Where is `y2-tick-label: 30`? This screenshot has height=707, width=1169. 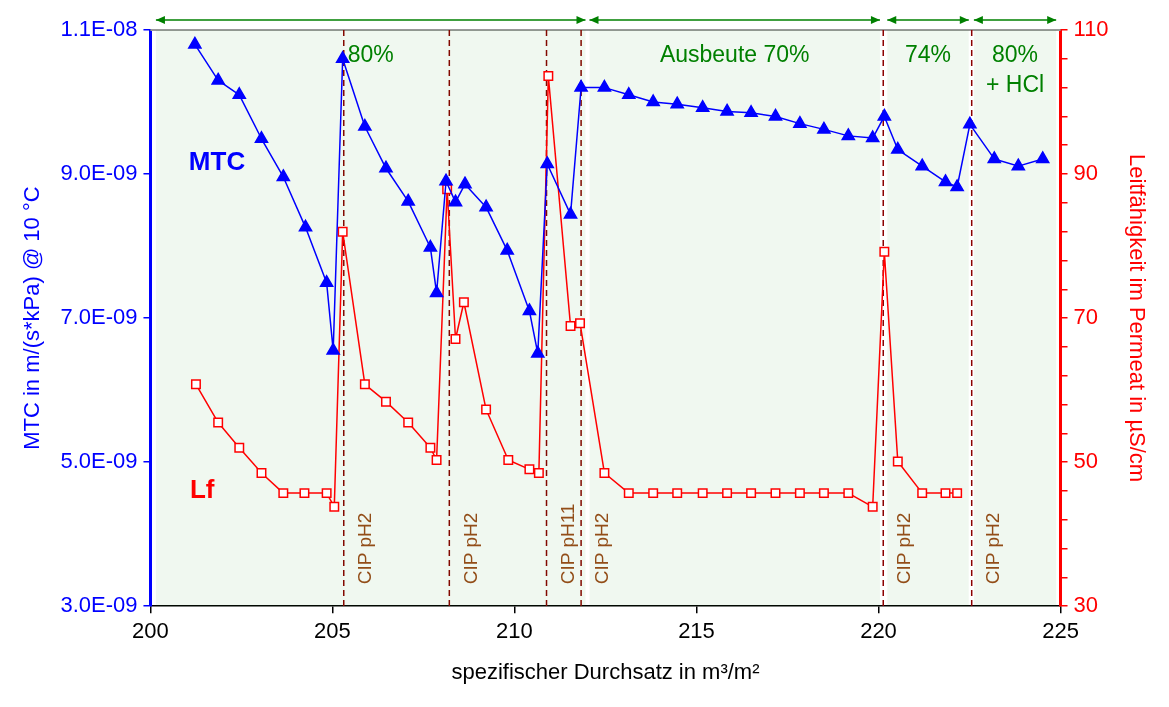
y2-tick-label: 30 is located at coordinates (1086, 605).